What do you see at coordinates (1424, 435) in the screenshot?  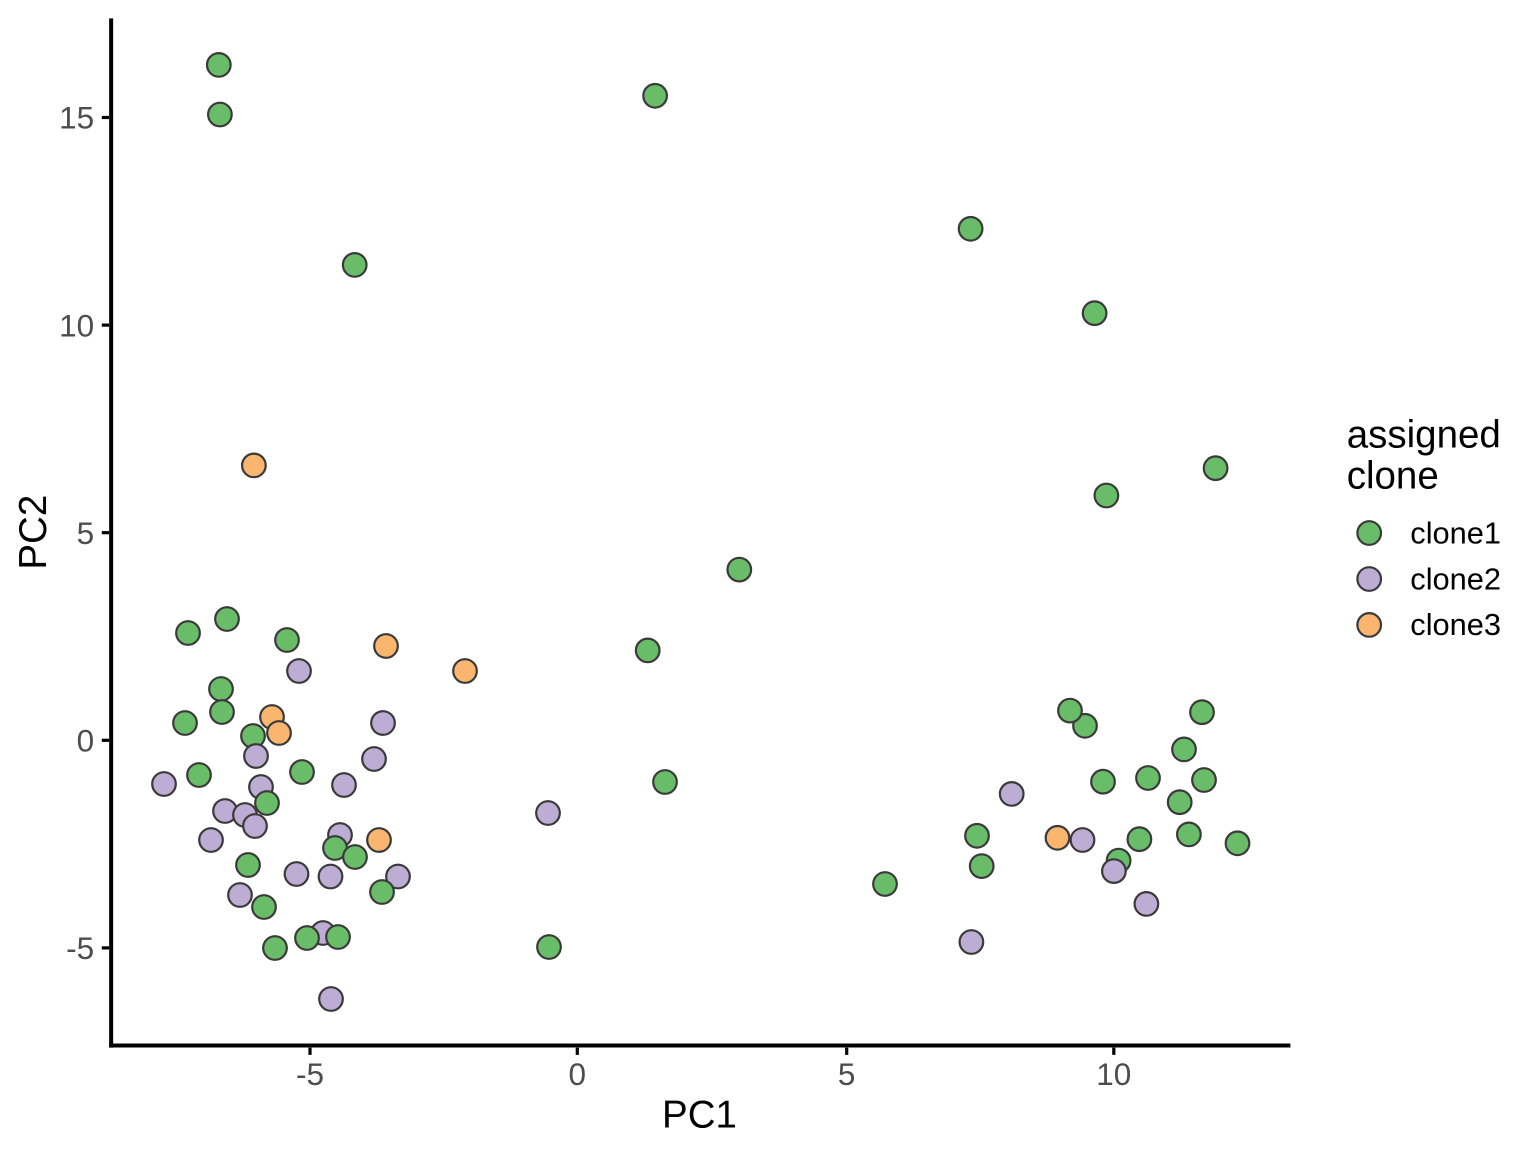 I see `svg-text: assigned` at bounding box center [1424, 435].